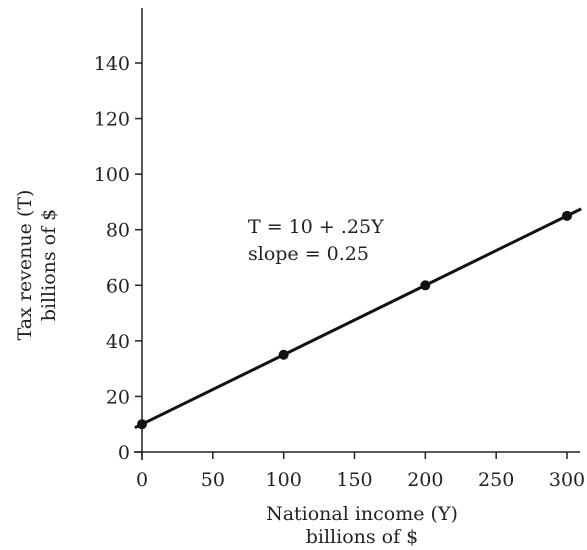  Describe the element at coordinates (49, 265) in the screenshot. I see `y-axis-title-line2: billions of $` at that location.